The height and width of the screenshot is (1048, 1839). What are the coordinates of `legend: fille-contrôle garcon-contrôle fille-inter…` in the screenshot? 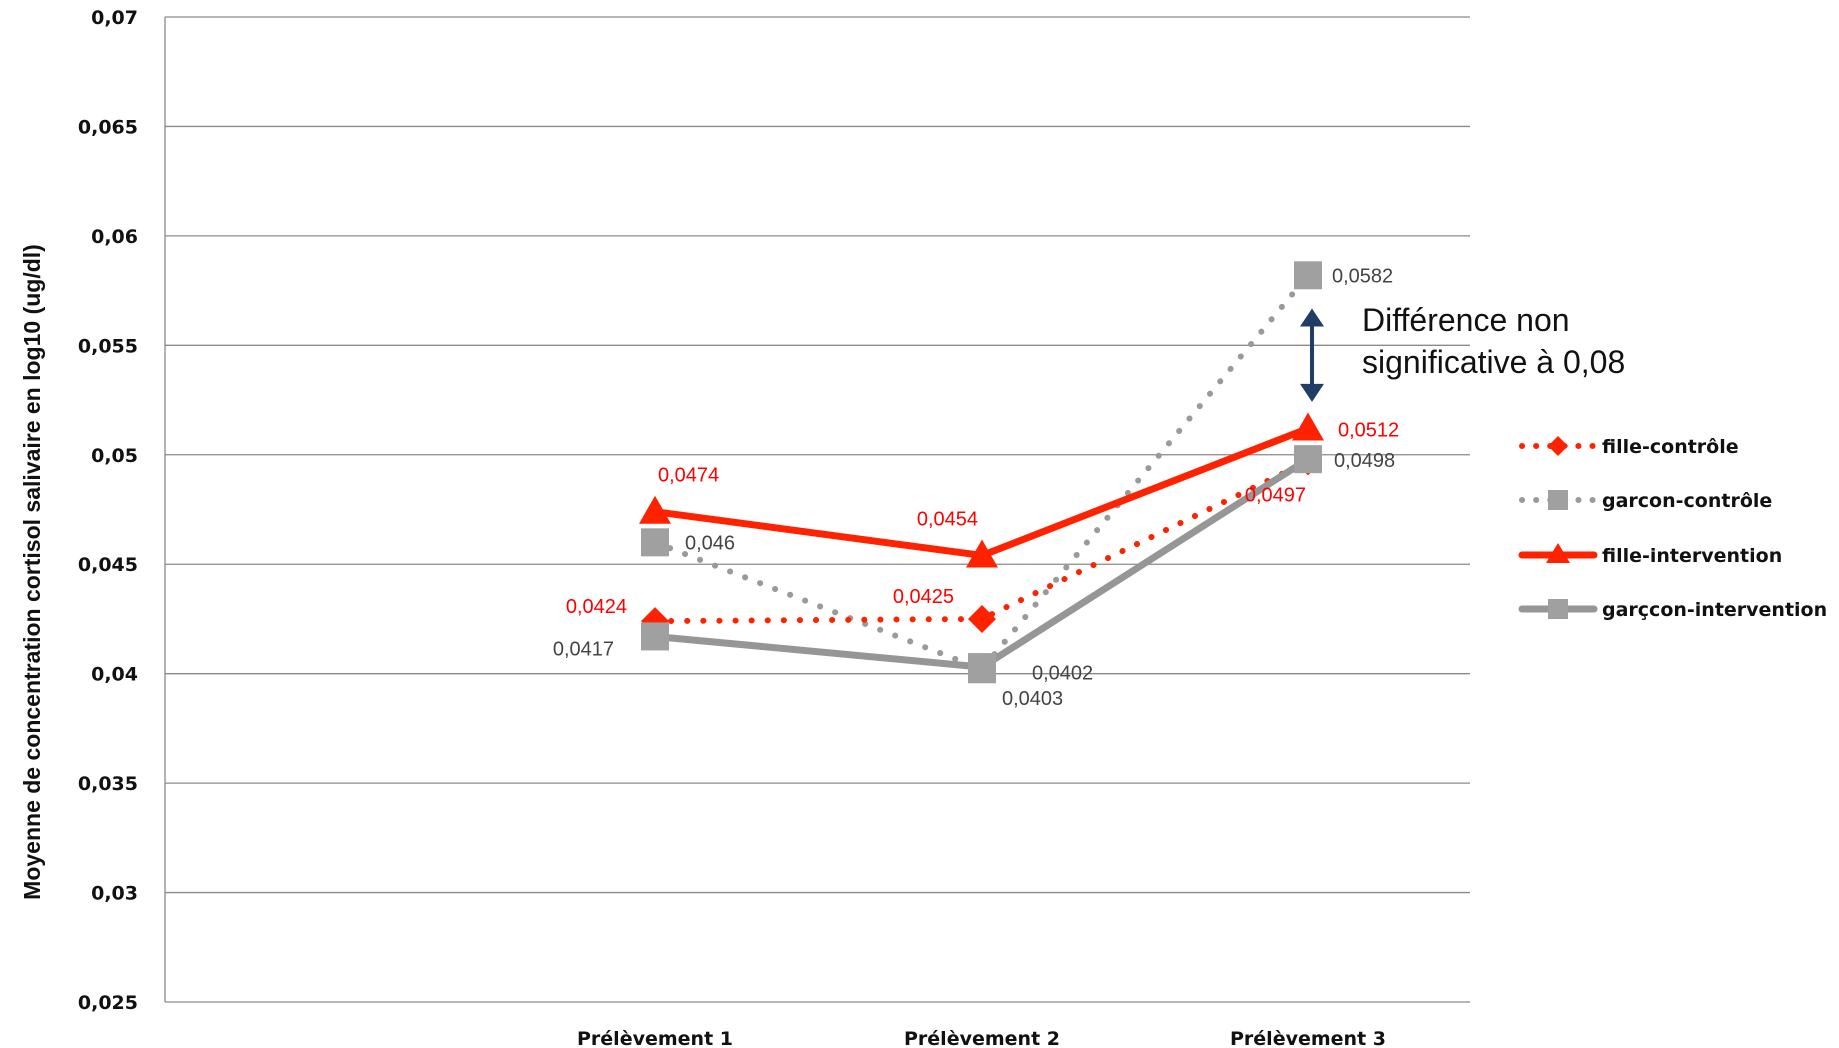 It's located at (1672, 528).